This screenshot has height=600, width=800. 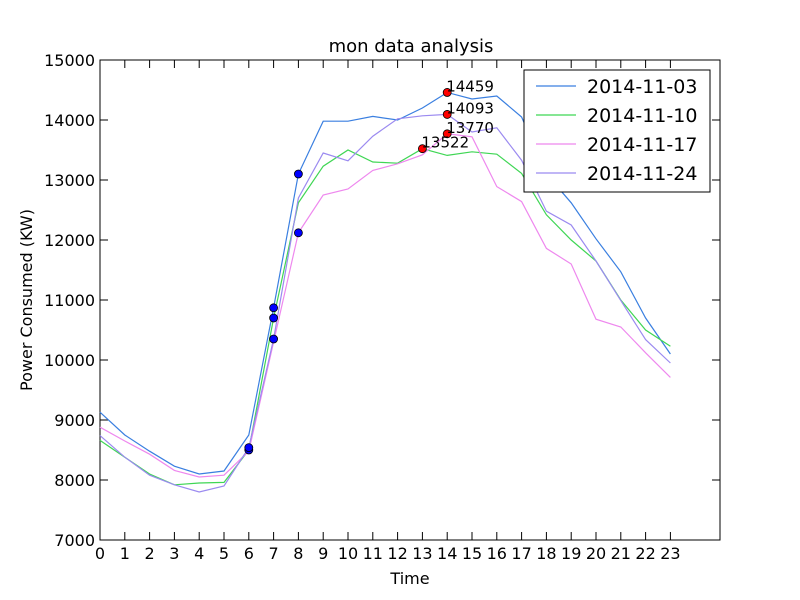 I want to click on legend-label: 2014-11-17, so click(x=642, y=145).